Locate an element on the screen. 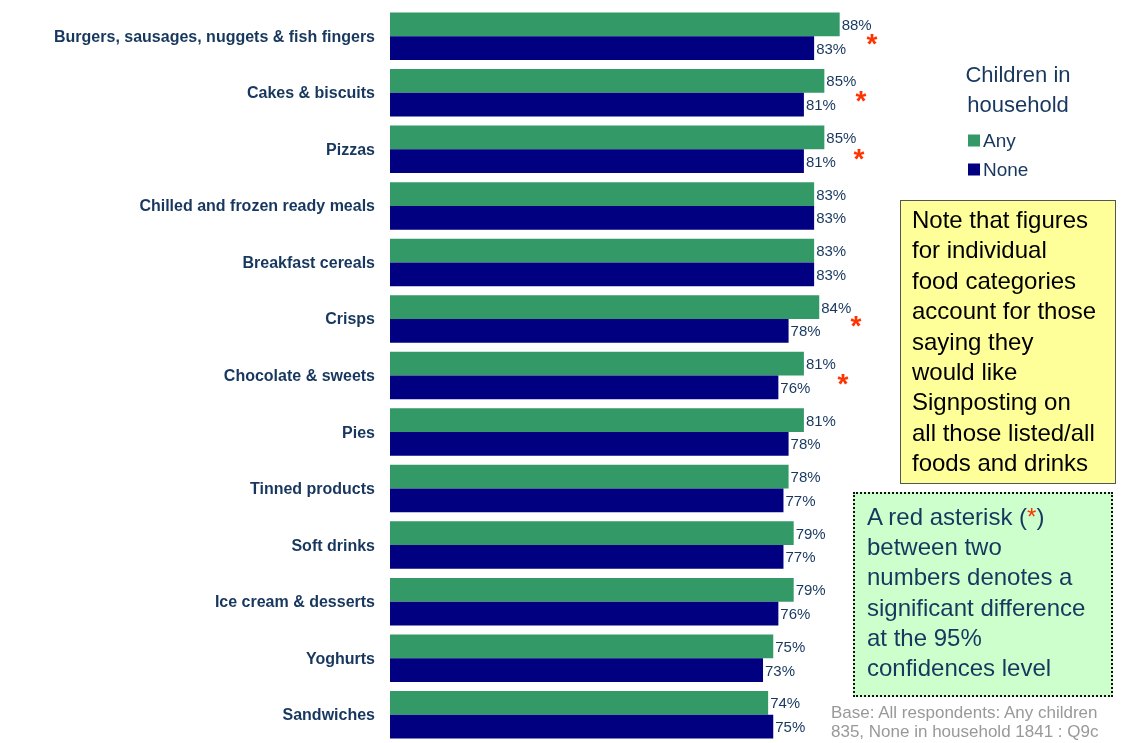 The image size is (1132, 743). y-tick-label: Ice cream & desserts is located at coordinates (295, 602).